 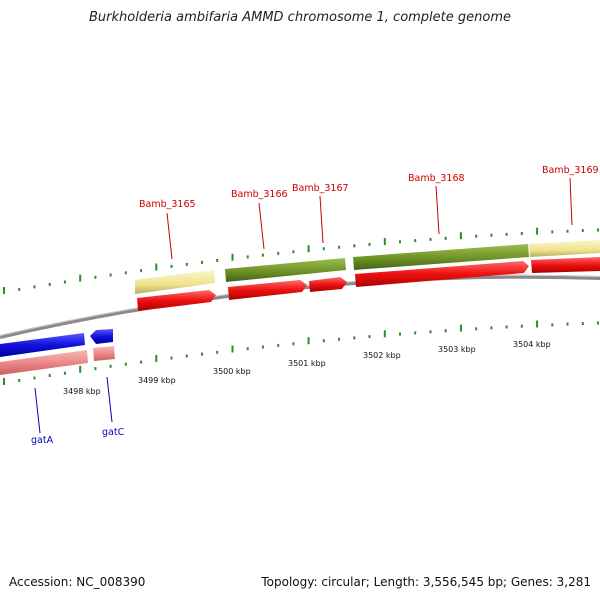 I want to click on scale-label-3498: 3498 kbp, so click(x=82, y=391).